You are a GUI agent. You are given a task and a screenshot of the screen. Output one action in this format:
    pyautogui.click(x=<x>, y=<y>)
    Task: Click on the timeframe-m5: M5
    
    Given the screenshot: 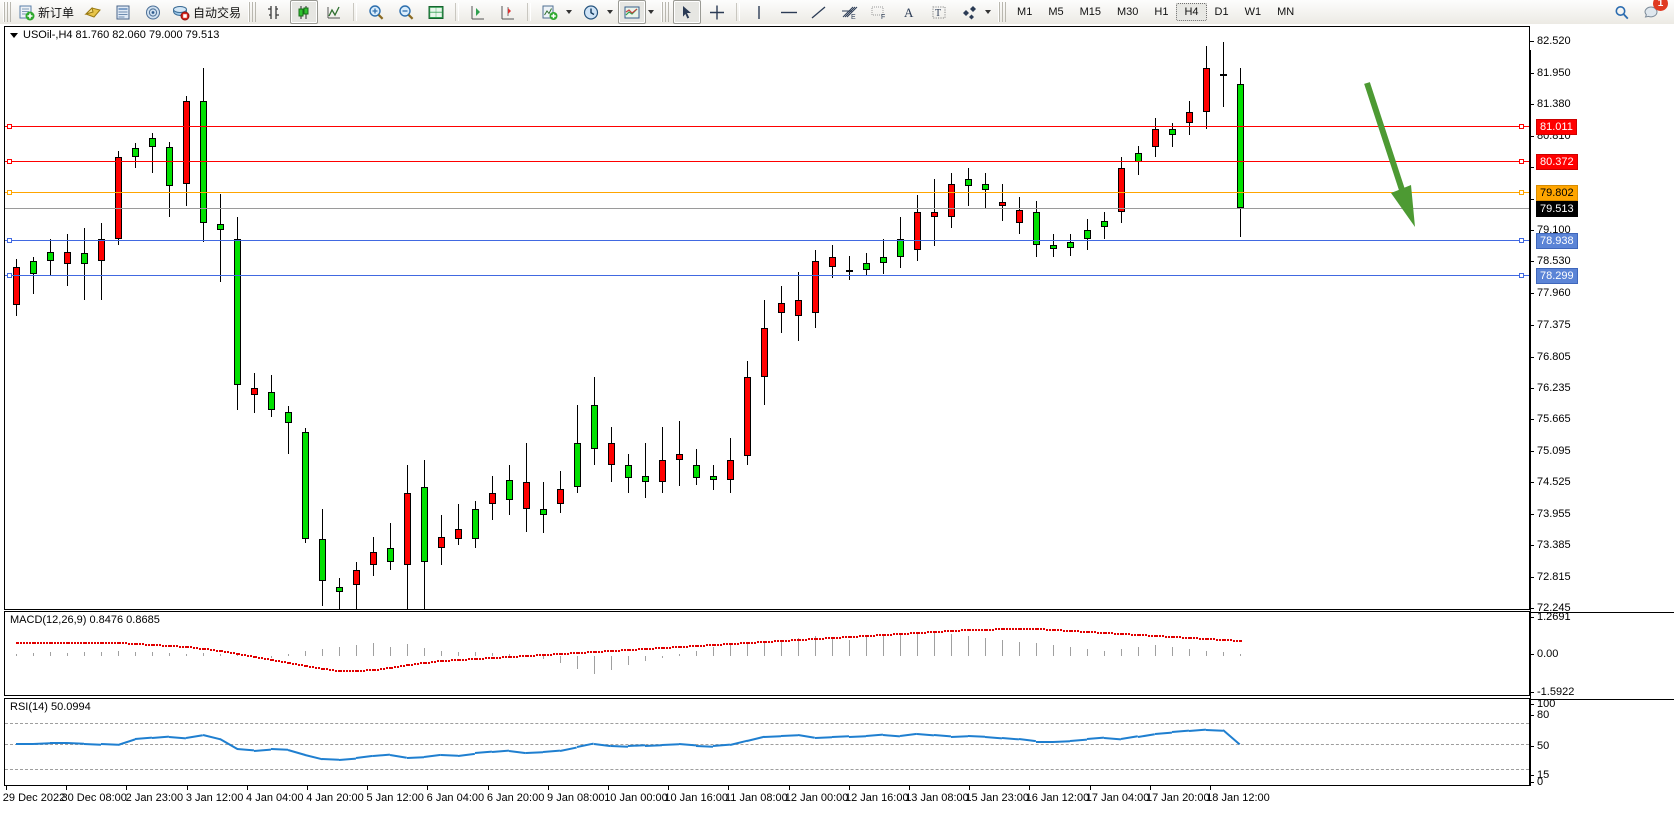 What is the action you would take?
    pyautogui.click(x=1056, y=12)
    